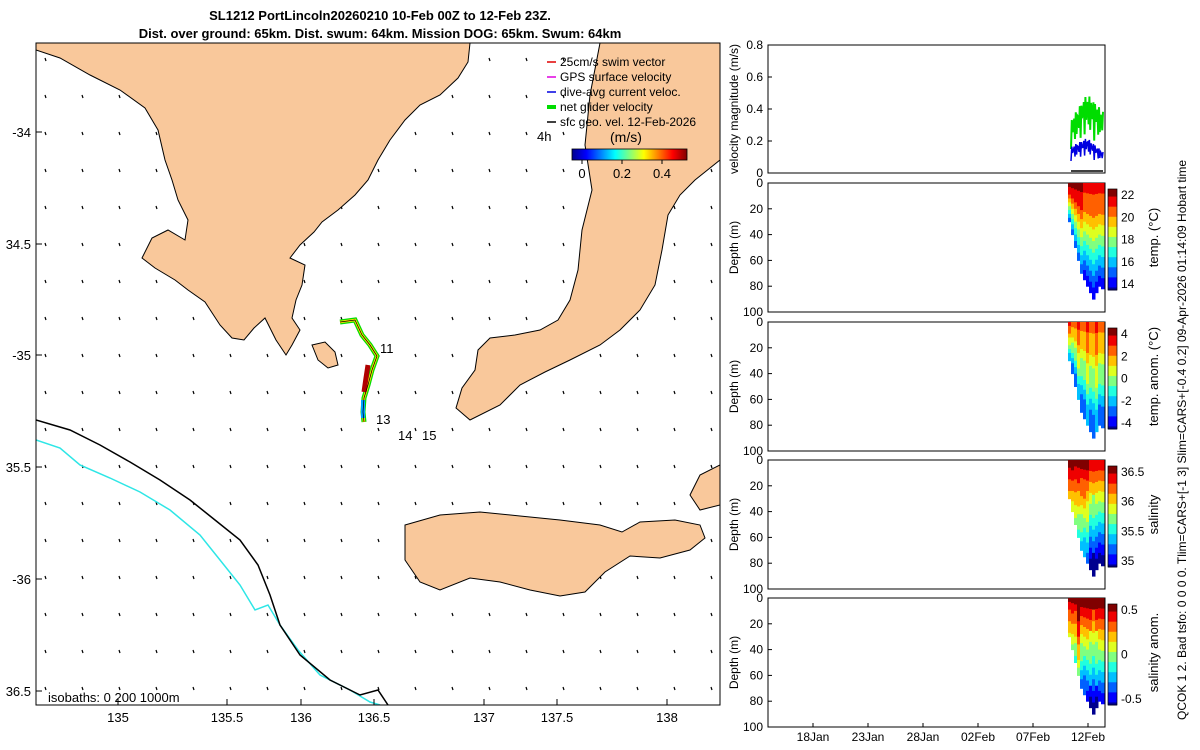 The image size is (1200, 750). What do you see at coordinates (392, 712) in the screenshot?
I see `map-x-axis: 135 135.5 136 136.5 137 137.5 138` at bounding box center [392, 712].